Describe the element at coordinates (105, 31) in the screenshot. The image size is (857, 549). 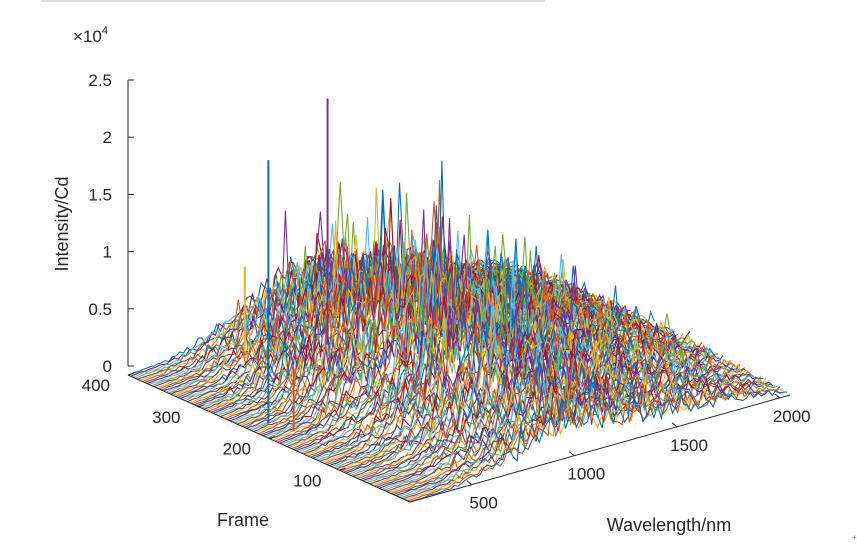
I see `z-exponent-power: 4` at that location.